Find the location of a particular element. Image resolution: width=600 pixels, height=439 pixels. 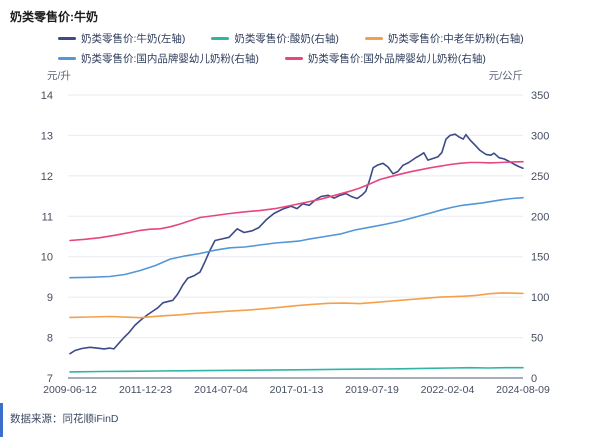

x-axis-tick-label: 2014-07-04 is located at coordinates (221, 390).